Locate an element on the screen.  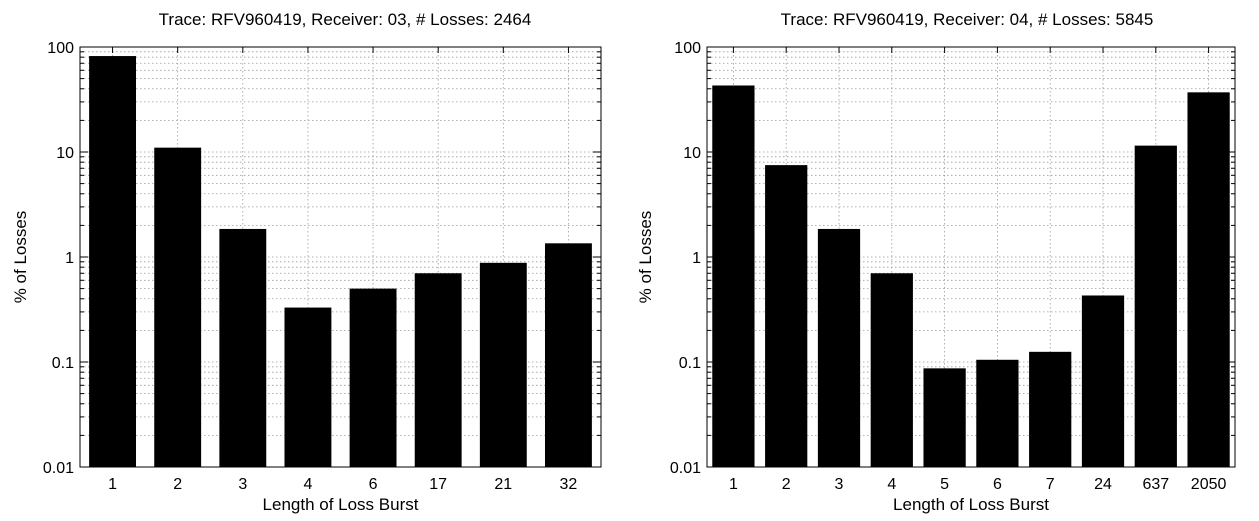
x-tick-label: 5 is located at coordinates (944, 484).